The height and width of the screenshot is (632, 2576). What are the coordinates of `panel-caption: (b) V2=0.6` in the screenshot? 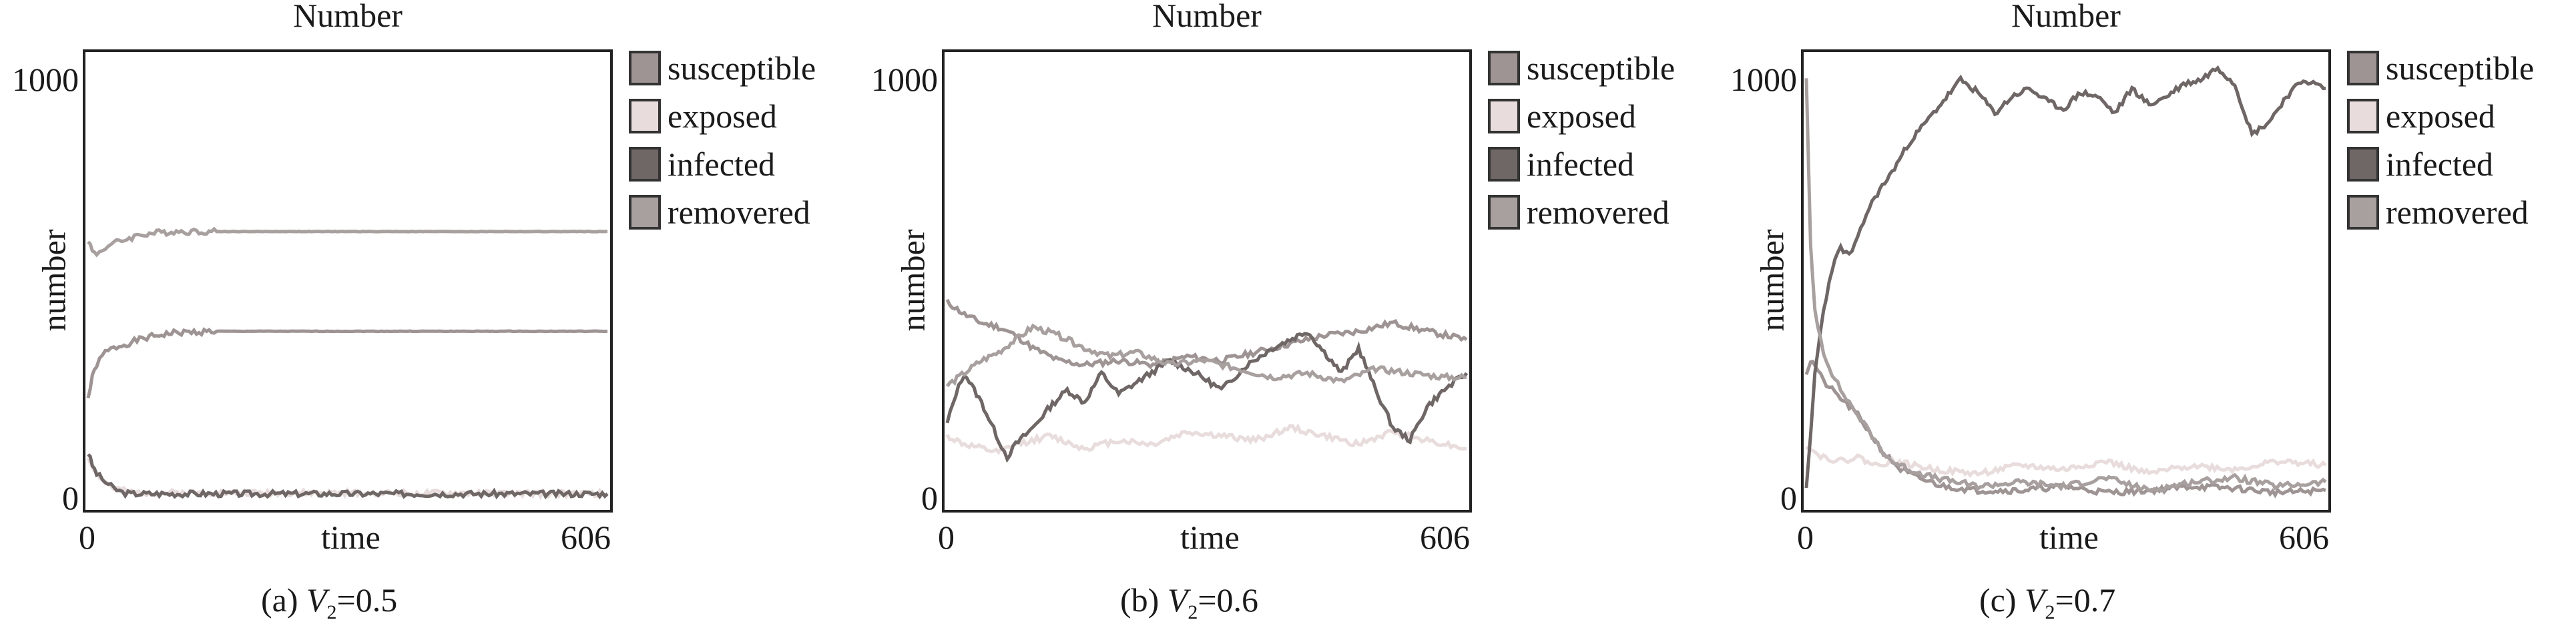 It's located at (1189, 602).